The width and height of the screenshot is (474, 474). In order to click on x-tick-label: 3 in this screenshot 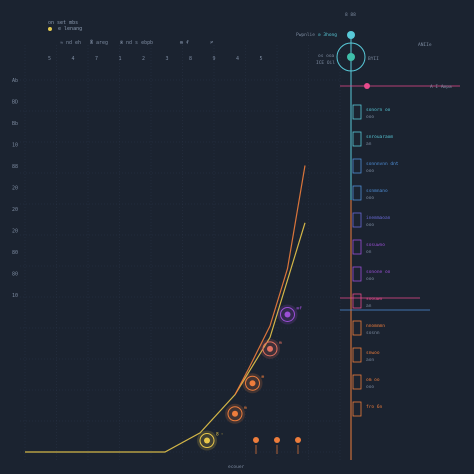, I will do `click(167, 59)`.